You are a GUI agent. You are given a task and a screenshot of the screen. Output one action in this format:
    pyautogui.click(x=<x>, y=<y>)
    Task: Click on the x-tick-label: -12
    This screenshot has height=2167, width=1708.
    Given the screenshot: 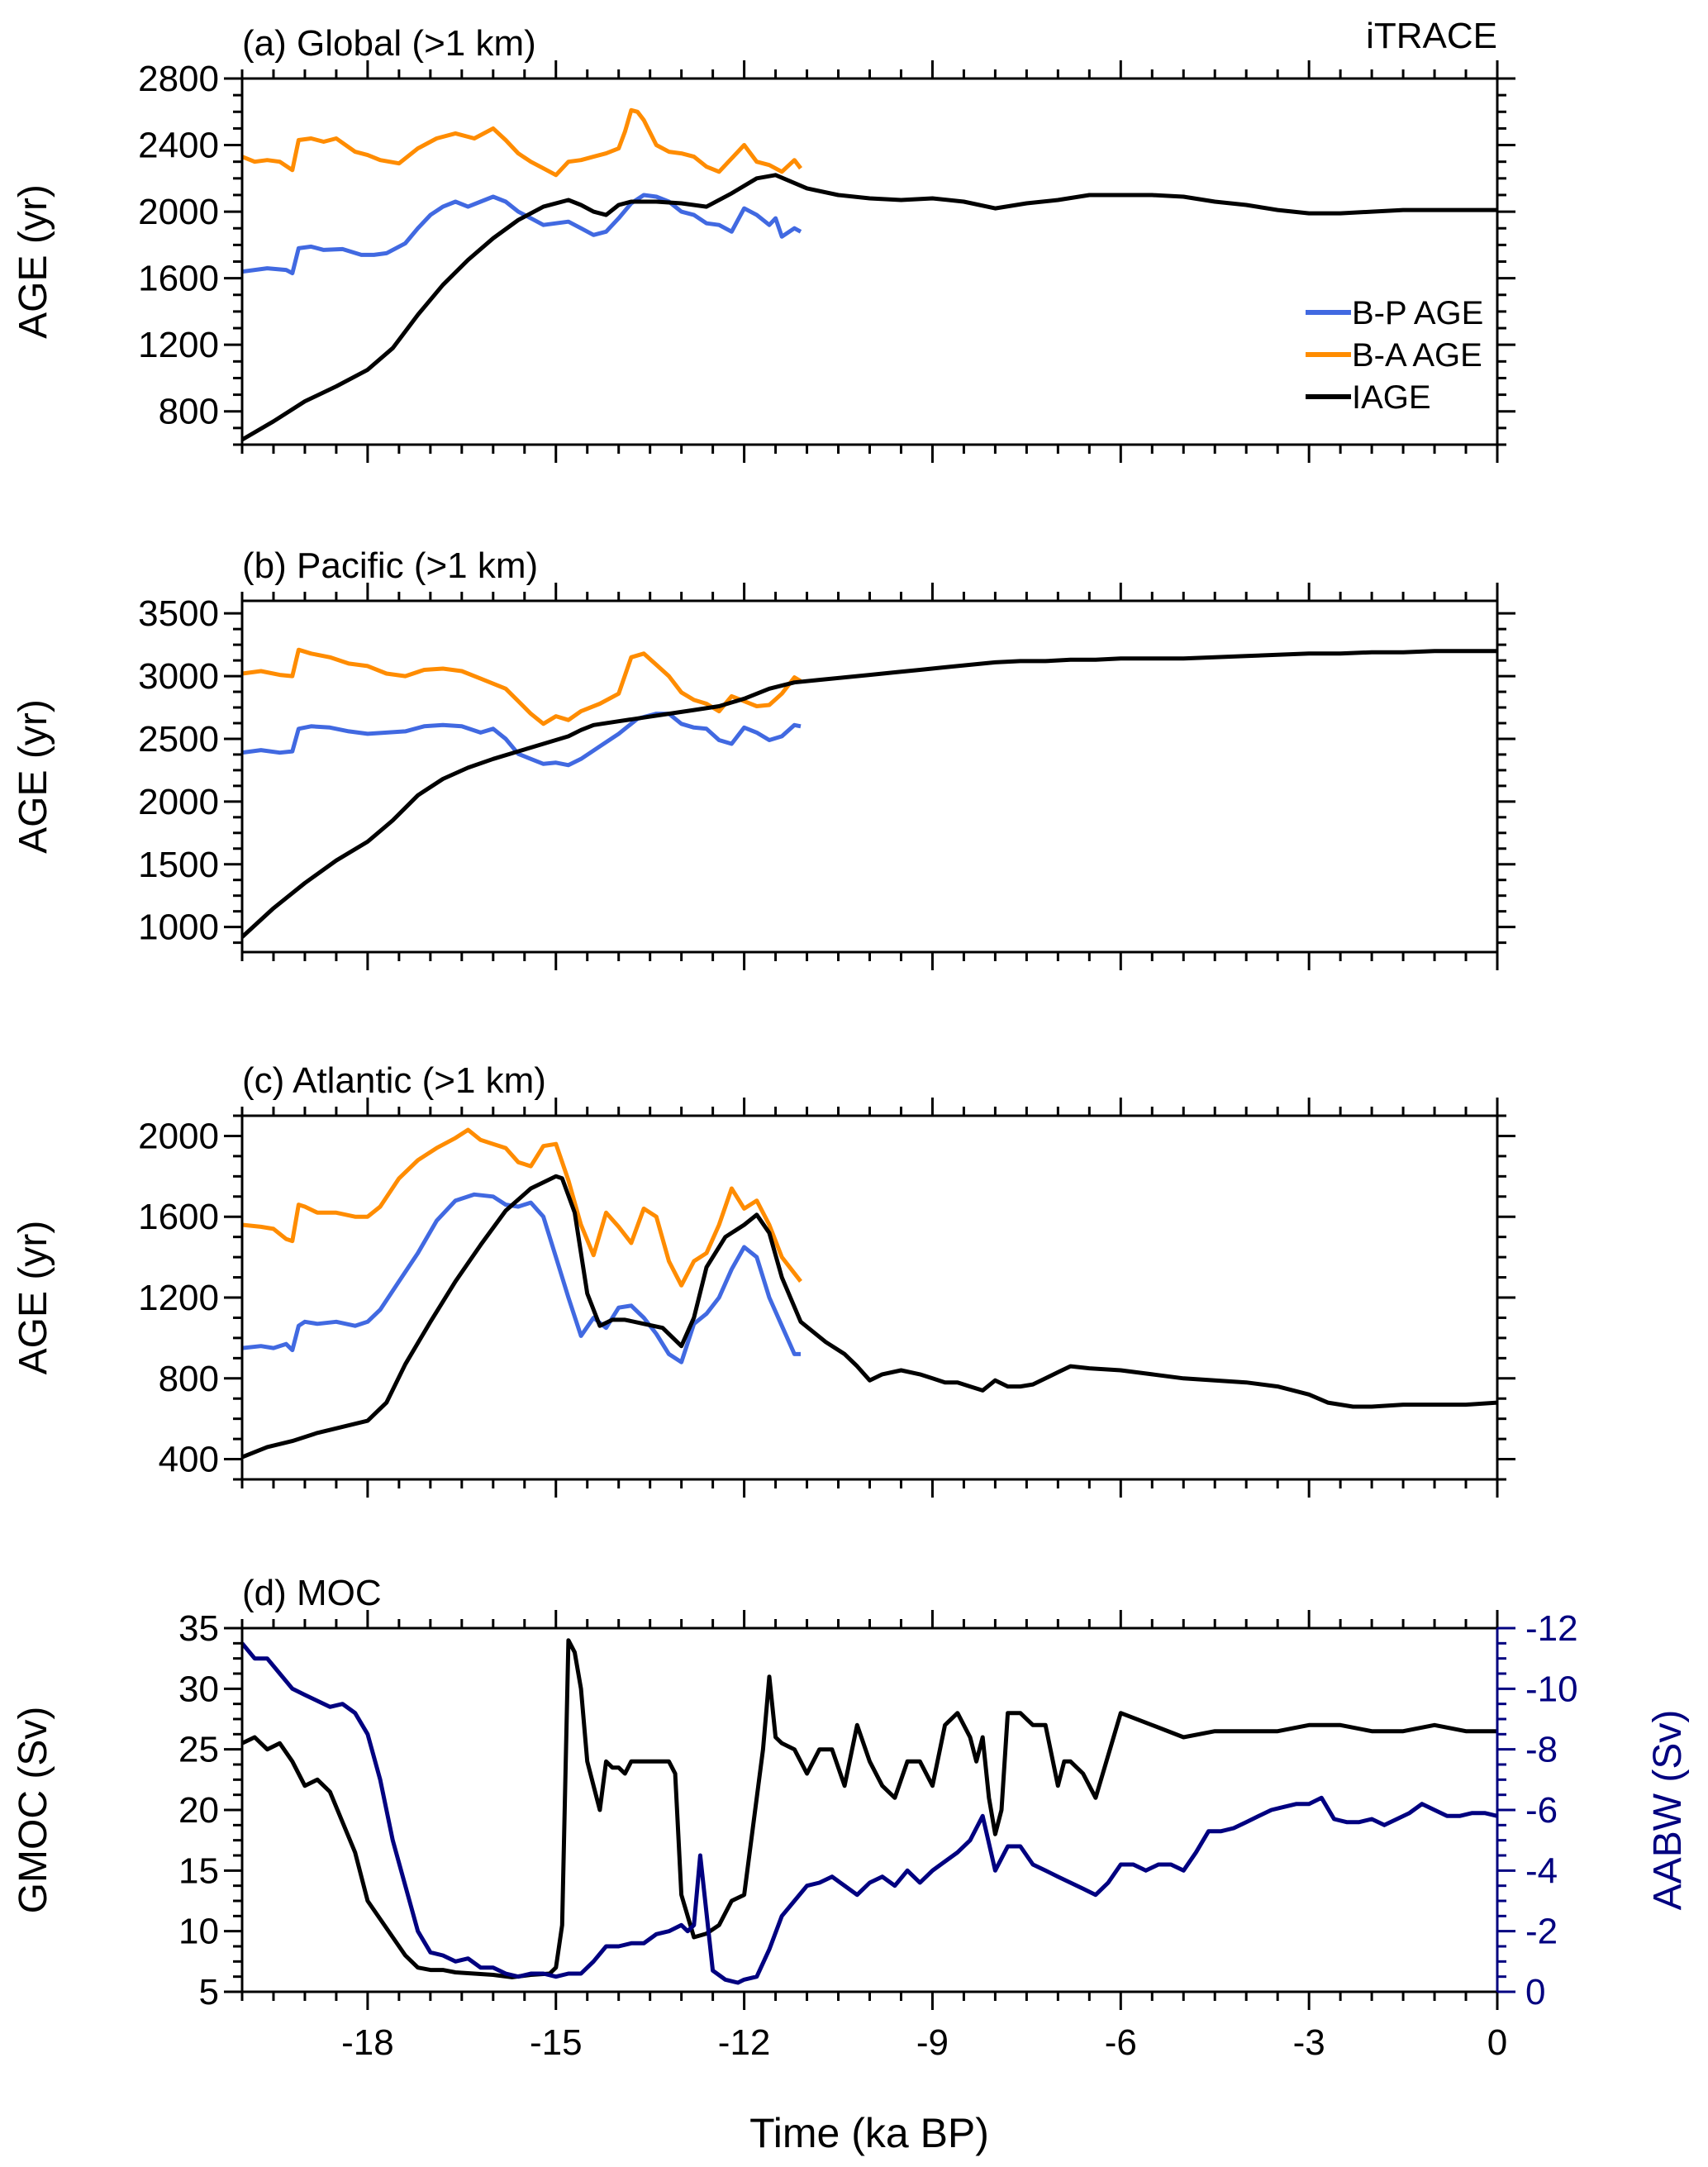 What is the action you would take?
    pyautogui.click(x=744, y=2042)
    